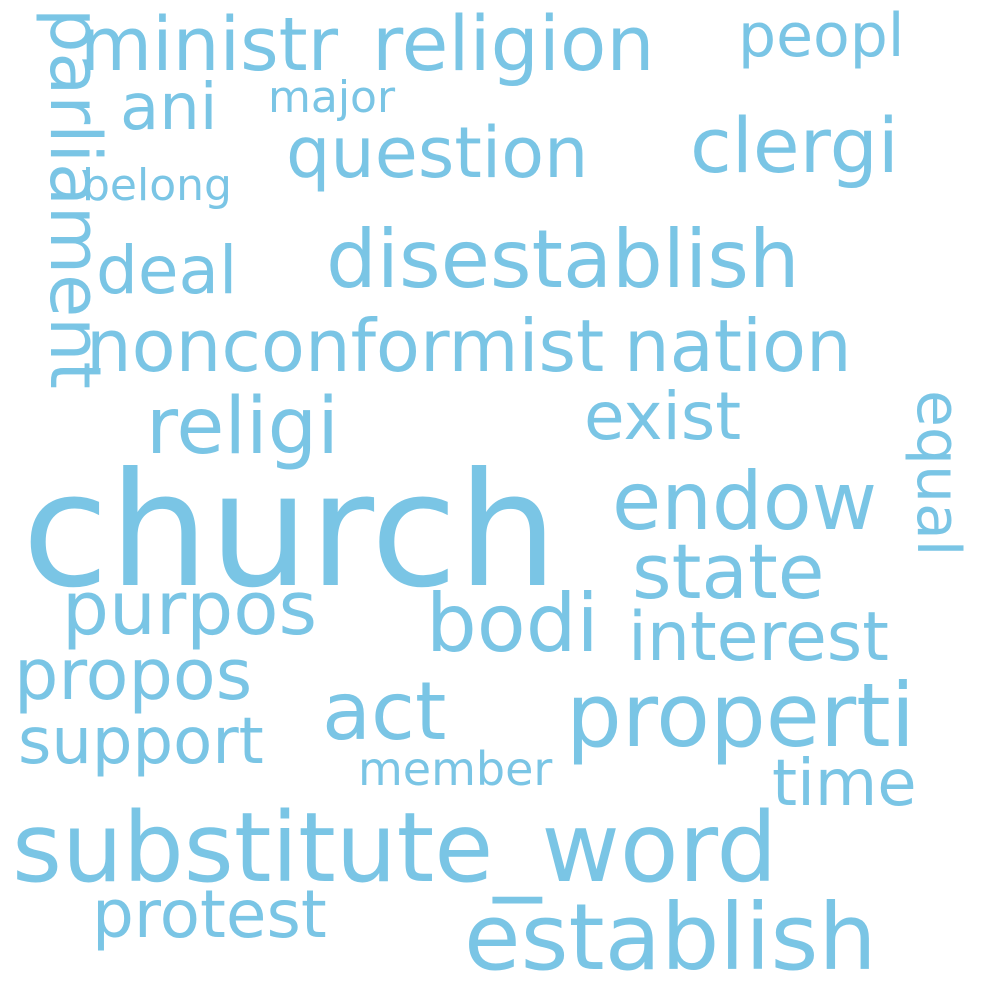 The width and height of the screenshot is (1000, 1000). I want to click on word-properti: properti, so click(741, 715).